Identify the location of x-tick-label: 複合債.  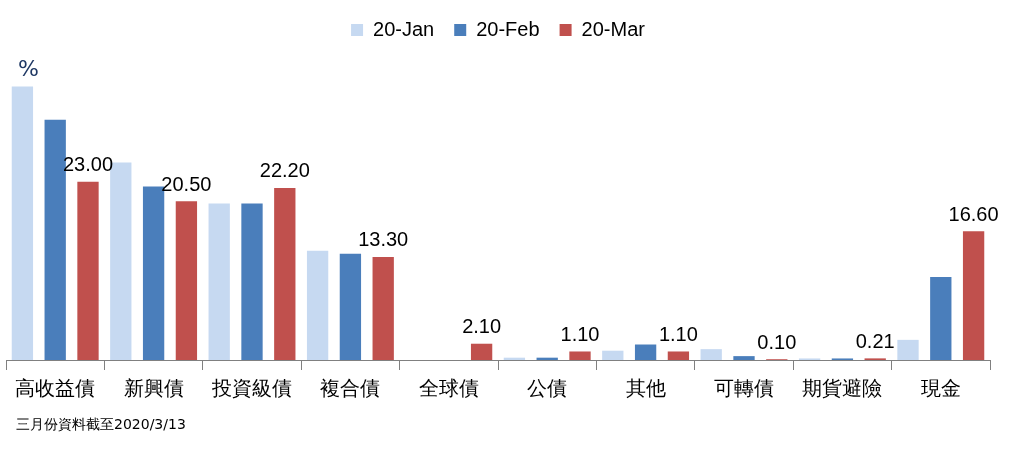
(350, 388).